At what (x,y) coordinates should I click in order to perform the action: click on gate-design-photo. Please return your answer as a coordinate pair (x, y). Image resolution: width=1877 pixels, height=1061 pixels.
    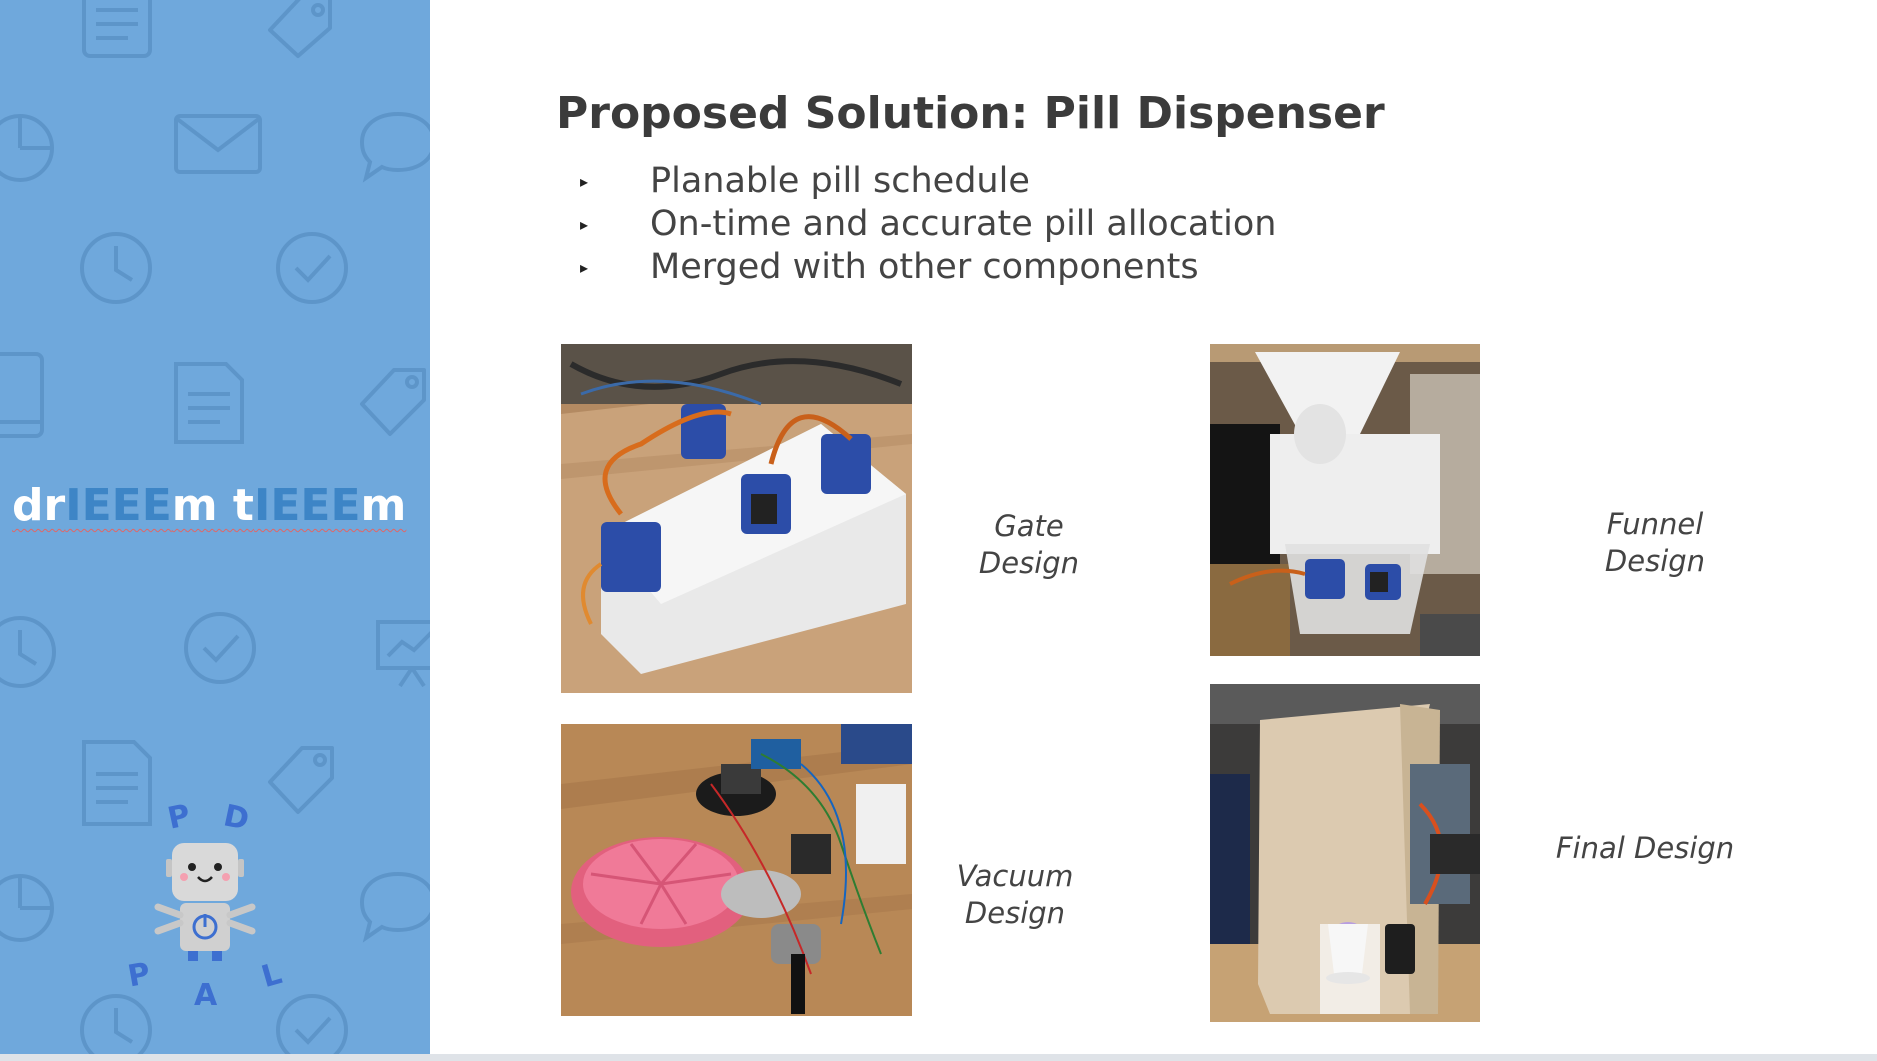
    Looking at the image, I should click on (736, 518).